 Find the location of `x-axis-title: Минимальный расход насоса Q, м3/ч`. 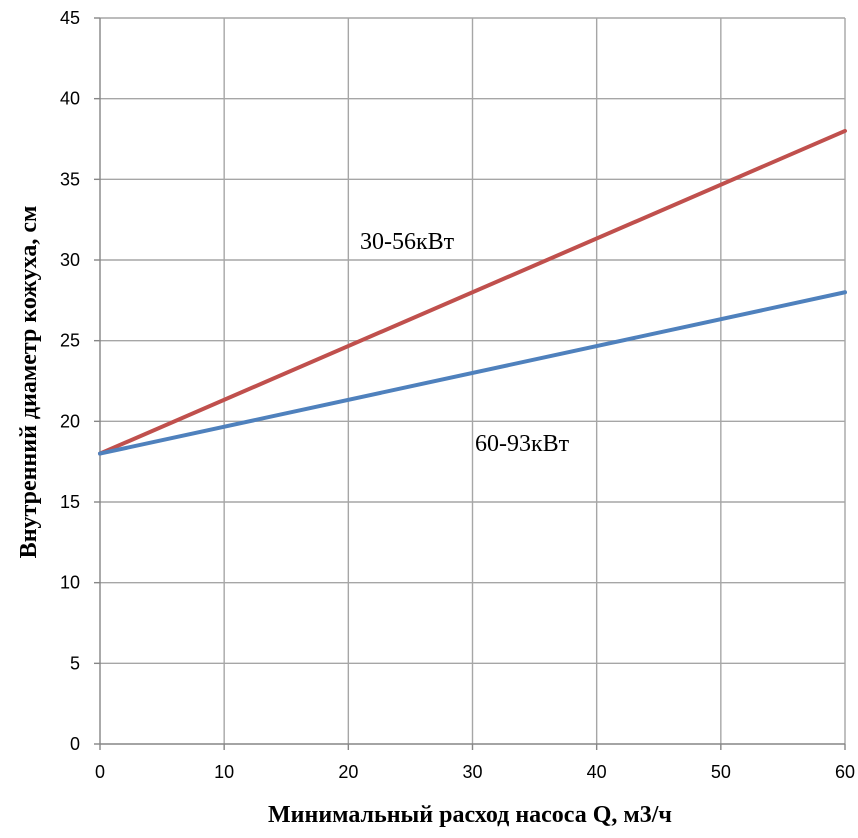

x-axis-title: Минимальный расход насоса Q, м3/ч is located at coordinates (470, 815).